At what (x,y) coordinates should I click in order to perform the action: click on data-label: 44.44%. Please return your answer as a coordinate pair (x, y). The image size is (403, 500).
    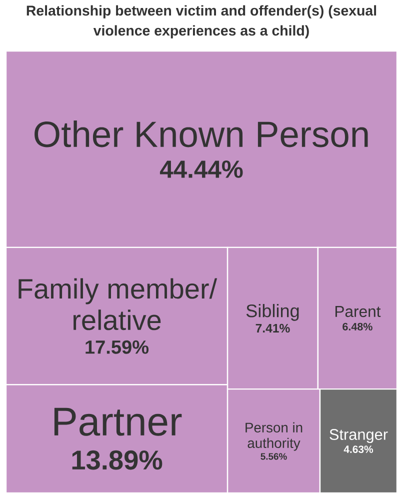
    Looking at the image, I should click on (201, 169).